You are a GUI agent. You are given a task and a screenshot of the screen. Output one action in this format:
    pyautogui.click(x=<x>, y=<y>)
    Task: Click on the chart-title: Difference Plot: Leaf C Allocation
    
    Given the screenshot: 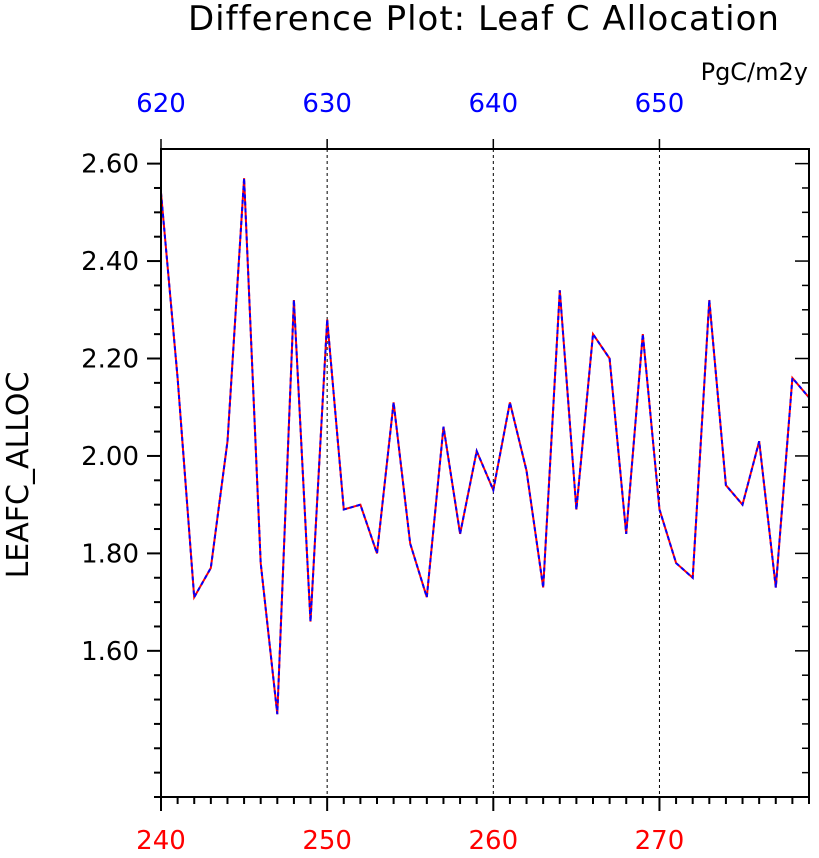 What is the action you would take?
    pyautogui.click(x=484, y=19)
    